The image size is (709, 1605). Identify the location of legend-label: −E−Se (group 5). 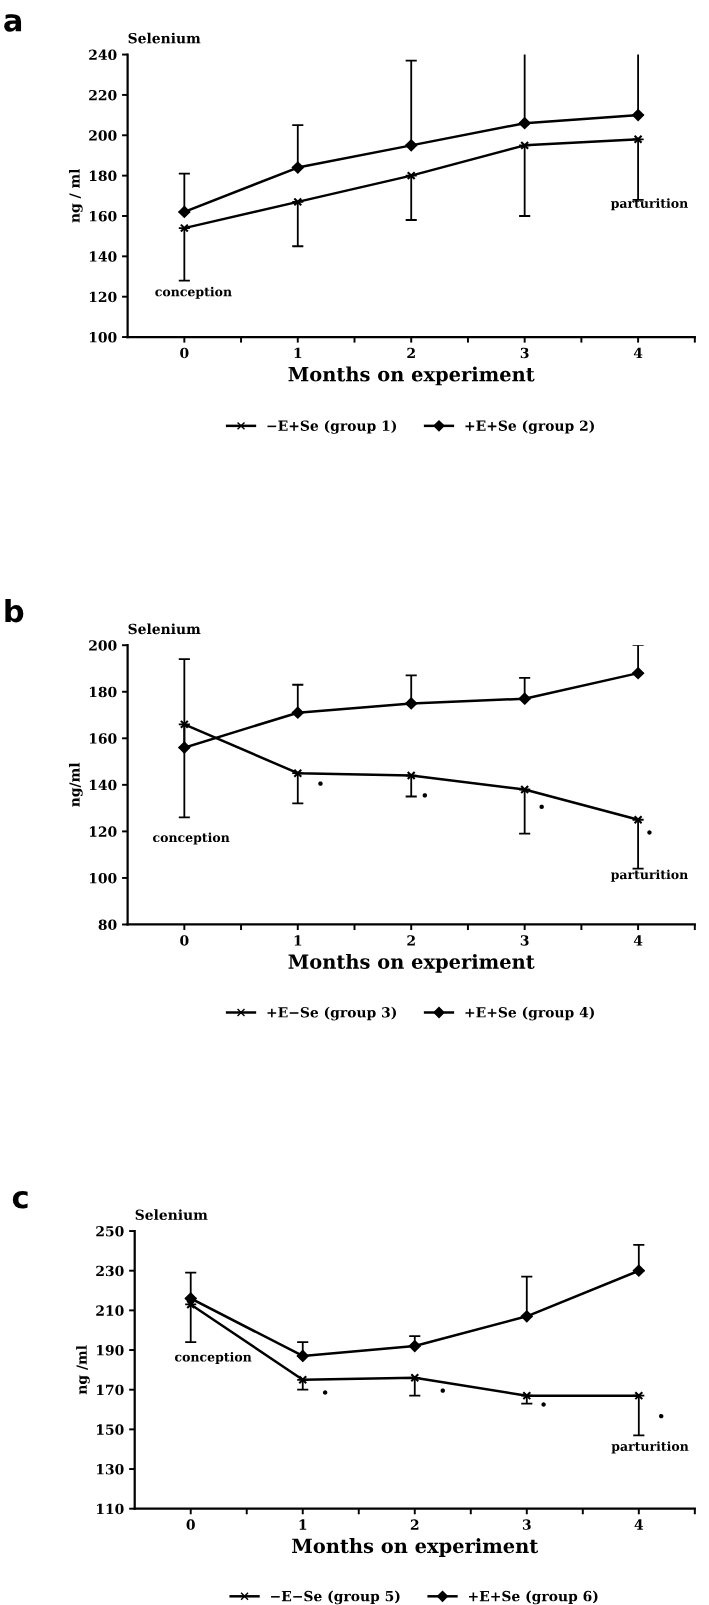
(335, 1597).